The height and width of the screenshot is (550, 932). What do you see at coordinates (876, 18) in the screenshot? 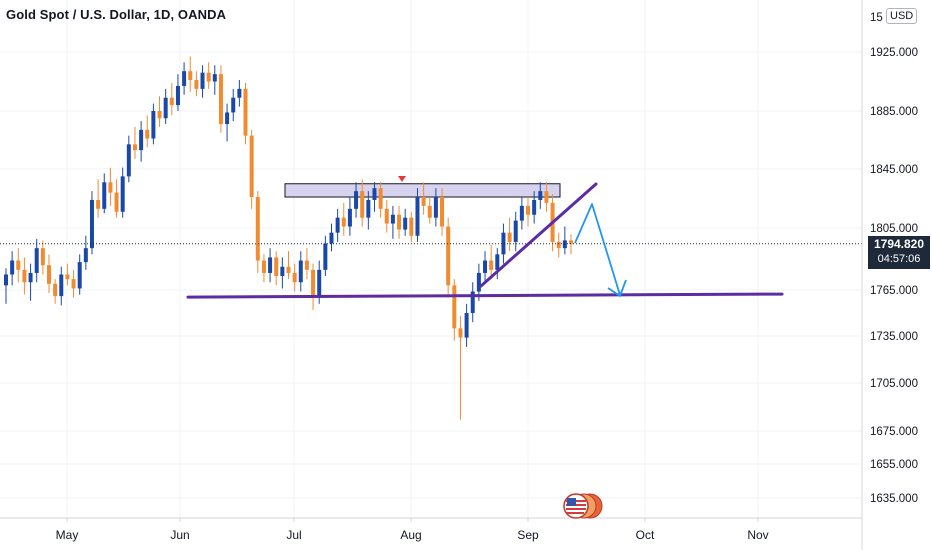
I see `price-tick-label: 15` at bounding box center [876, 18].